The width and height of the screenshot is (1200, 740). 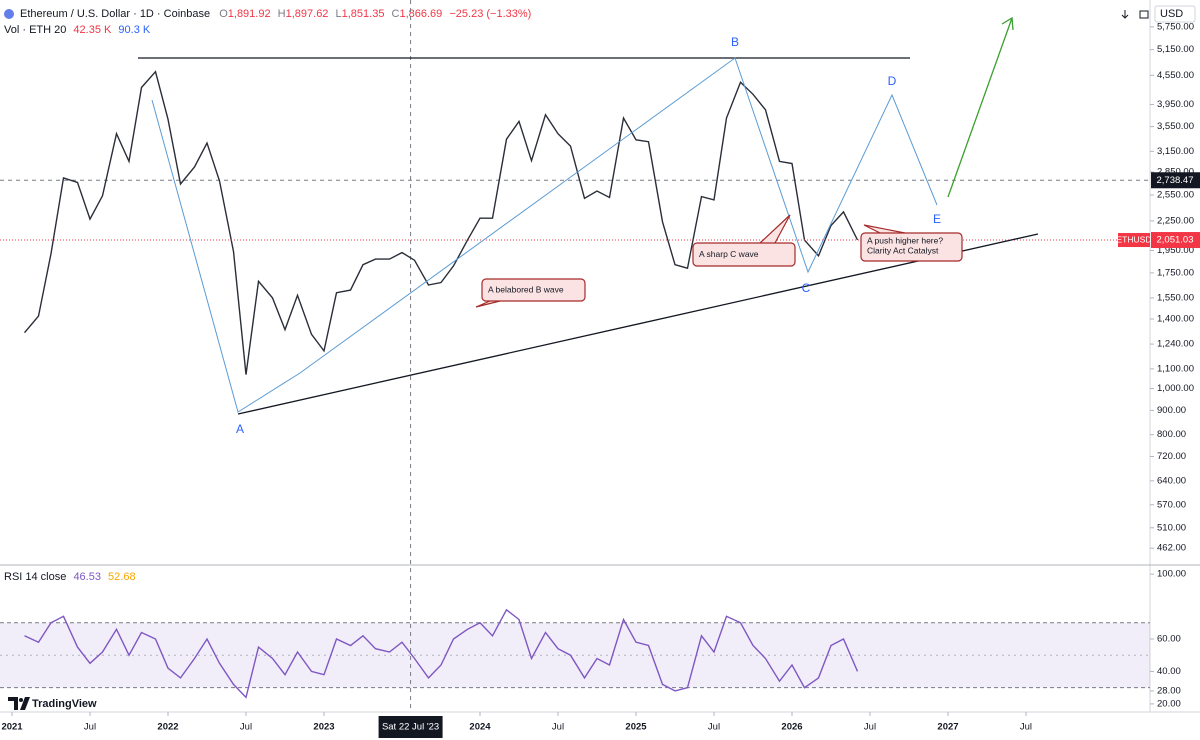 I want to click on wave-label: B, so click(x=735, y=42).